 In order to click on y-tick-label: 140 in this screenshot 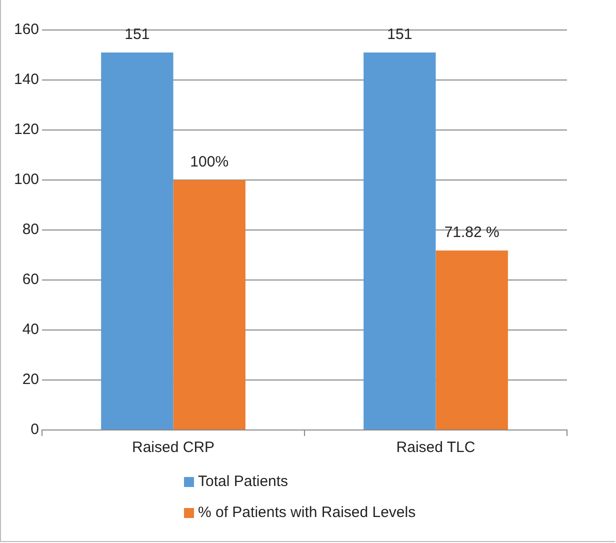, I will do `click(27, 79)`.